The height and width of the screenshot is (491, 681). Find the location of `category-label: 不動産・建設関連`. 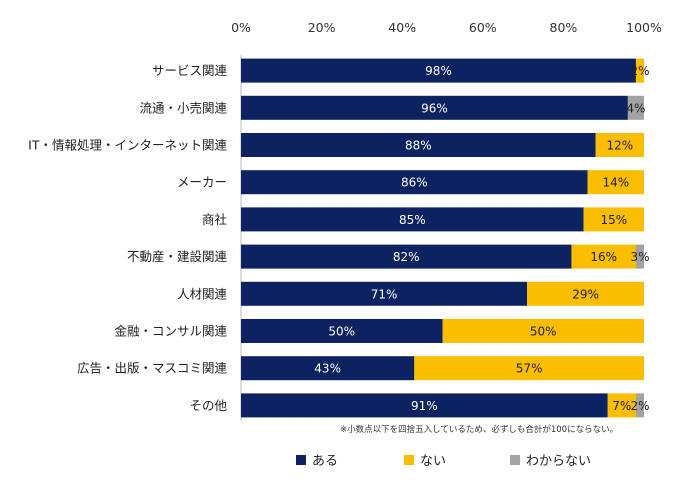

category-label: 不動産・建設関連 is located at coordinates (177, 256).